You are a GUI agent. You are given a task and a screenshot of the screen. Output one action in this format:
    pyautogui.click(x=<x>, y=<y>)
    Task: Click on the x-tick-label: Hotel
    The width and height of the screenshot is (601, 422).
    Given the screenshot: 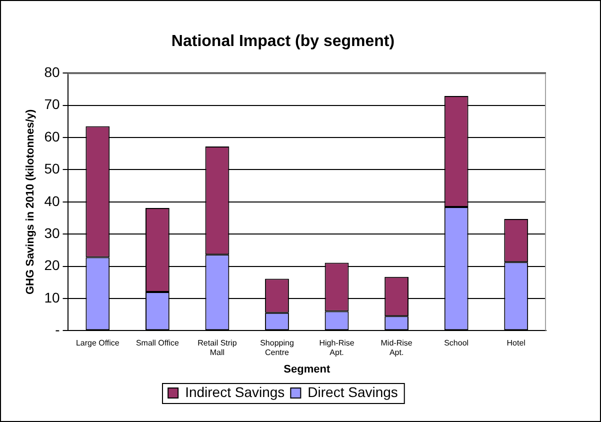 What is the action you would take?
    pyautogui.click(x=516, y=343)
    